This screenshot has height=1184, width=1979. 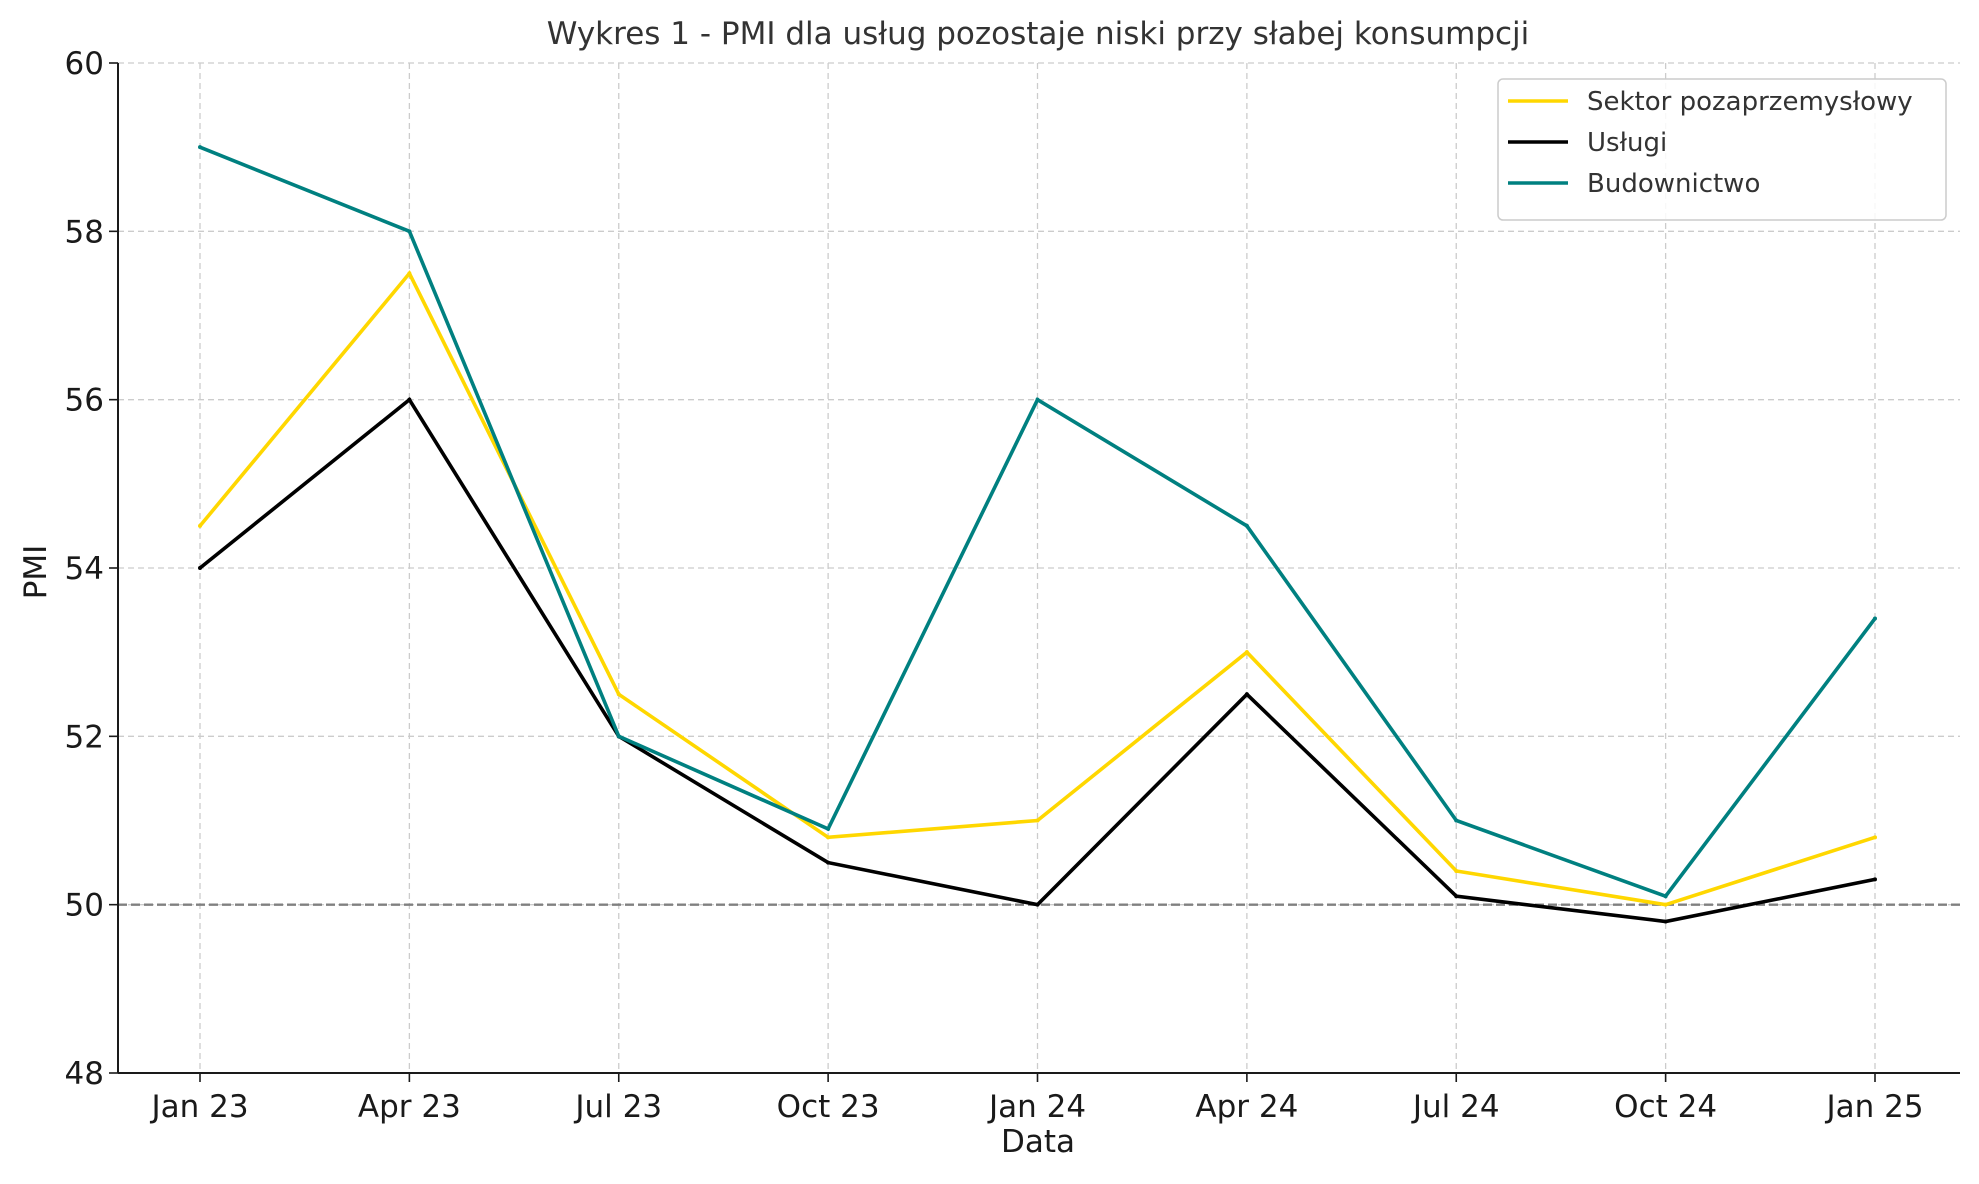 What do you see at coordinates (198, 1107) in the screenshot?
I see `x-tick-label: Jan 23` at bounding box center [198, 1107].